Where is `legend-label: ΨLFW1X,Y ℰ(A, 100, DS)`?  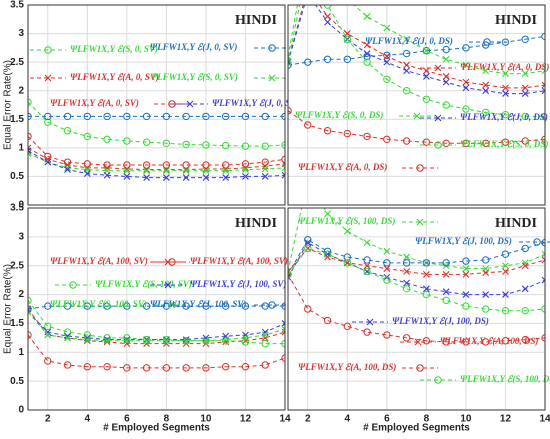
legend-label: ΨLFW1X,Y ℰ(A, 100, DS) is located at coordinates (489, 341).